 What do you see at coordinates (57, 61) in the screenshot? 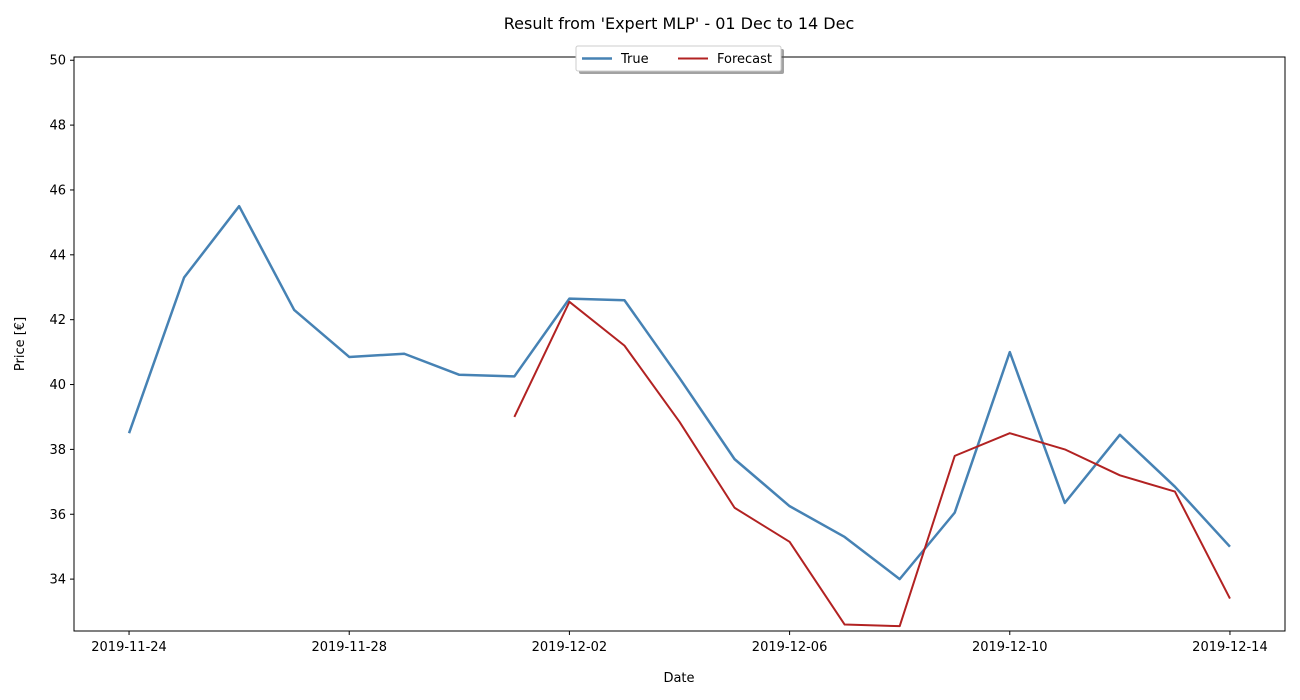
I see `y-tick-label: 50` at bounding box center [57, 61].